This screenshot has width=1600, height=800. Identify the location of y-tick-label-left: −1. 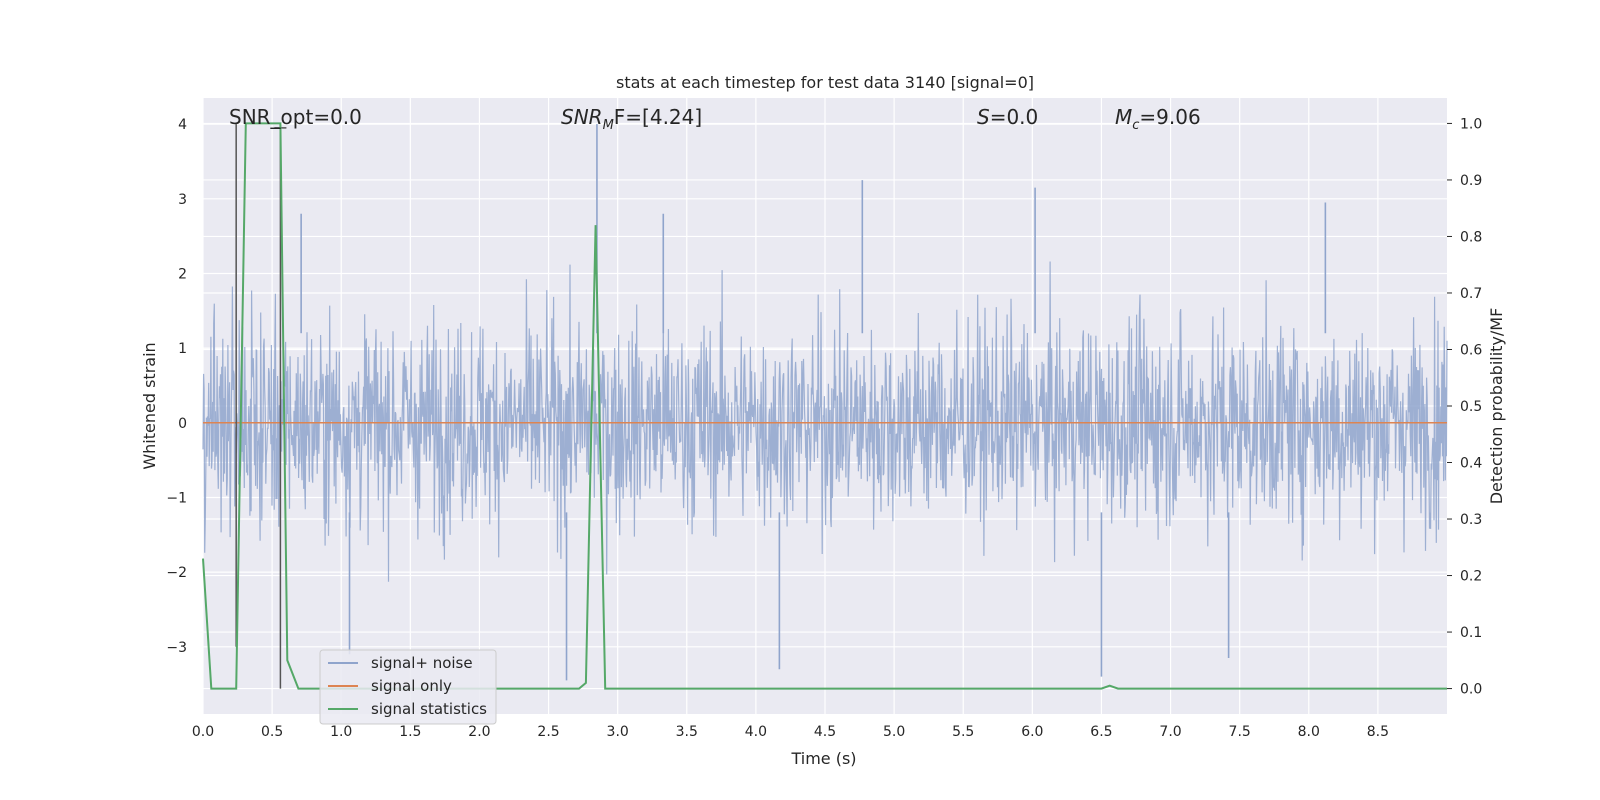
(176, 498).